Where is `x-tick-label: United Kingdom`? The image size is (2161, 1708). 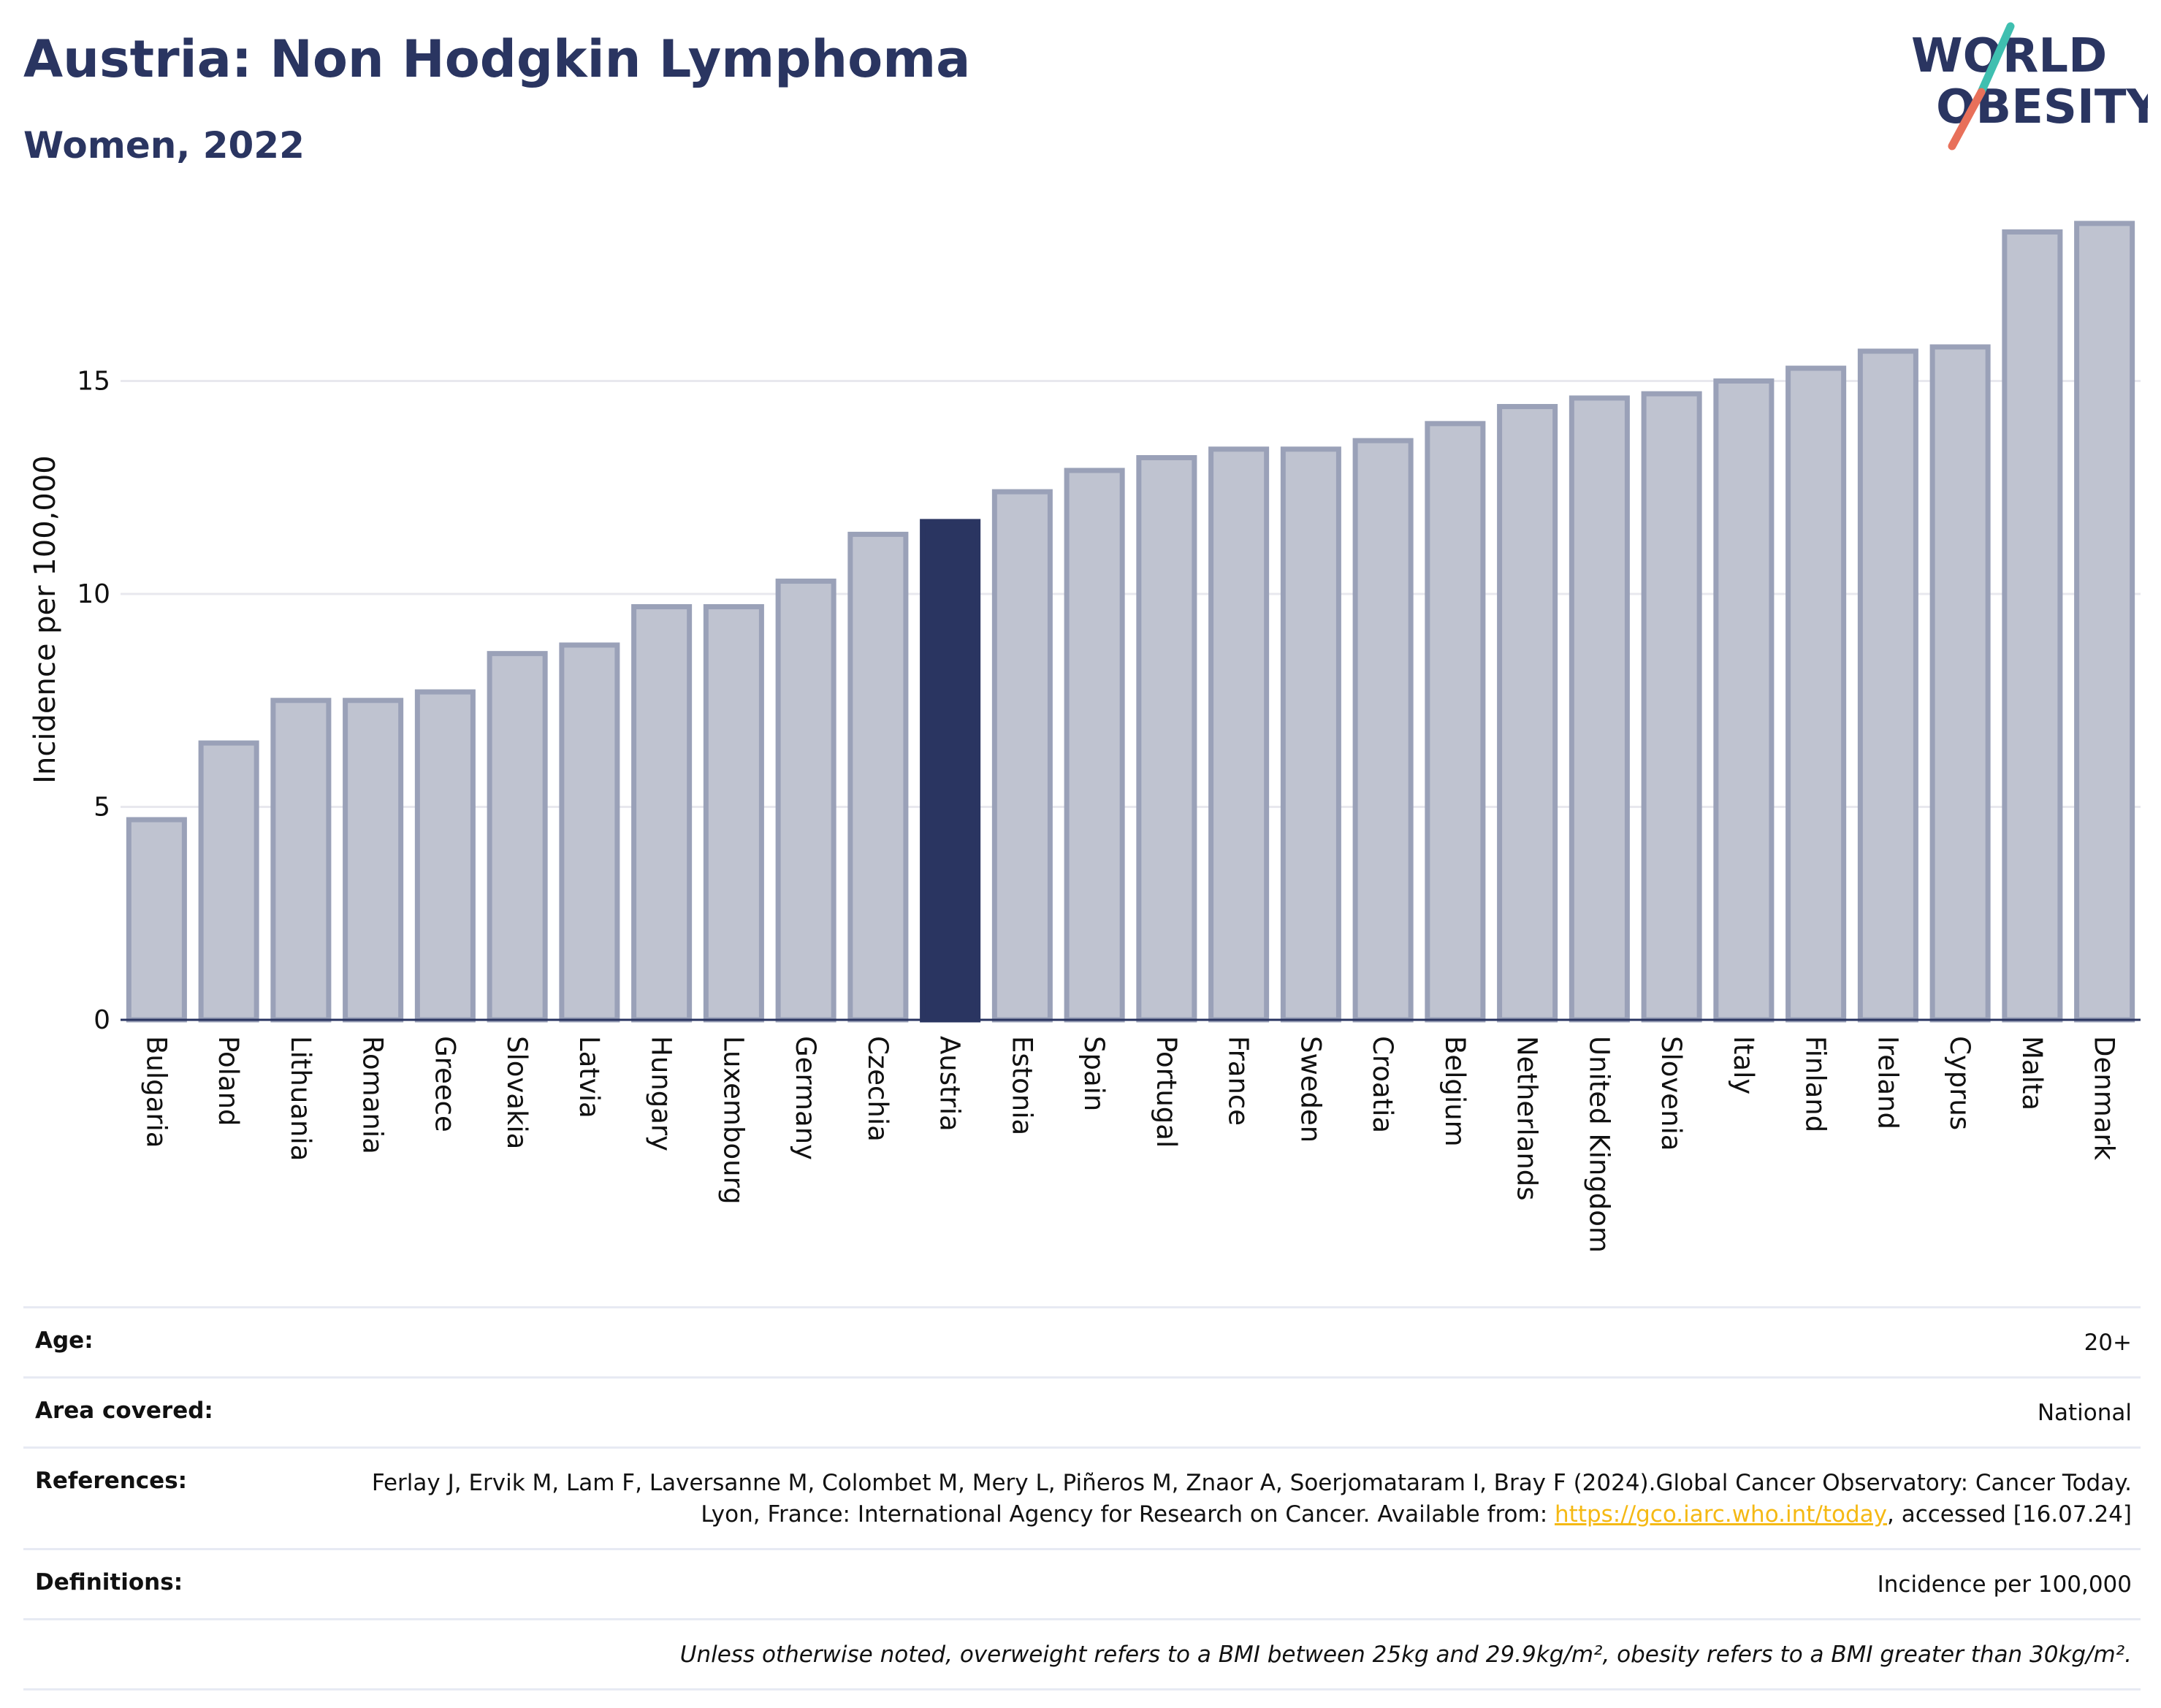 x-tick-label: United Kingdom is located at coordinates (1599, 1144).